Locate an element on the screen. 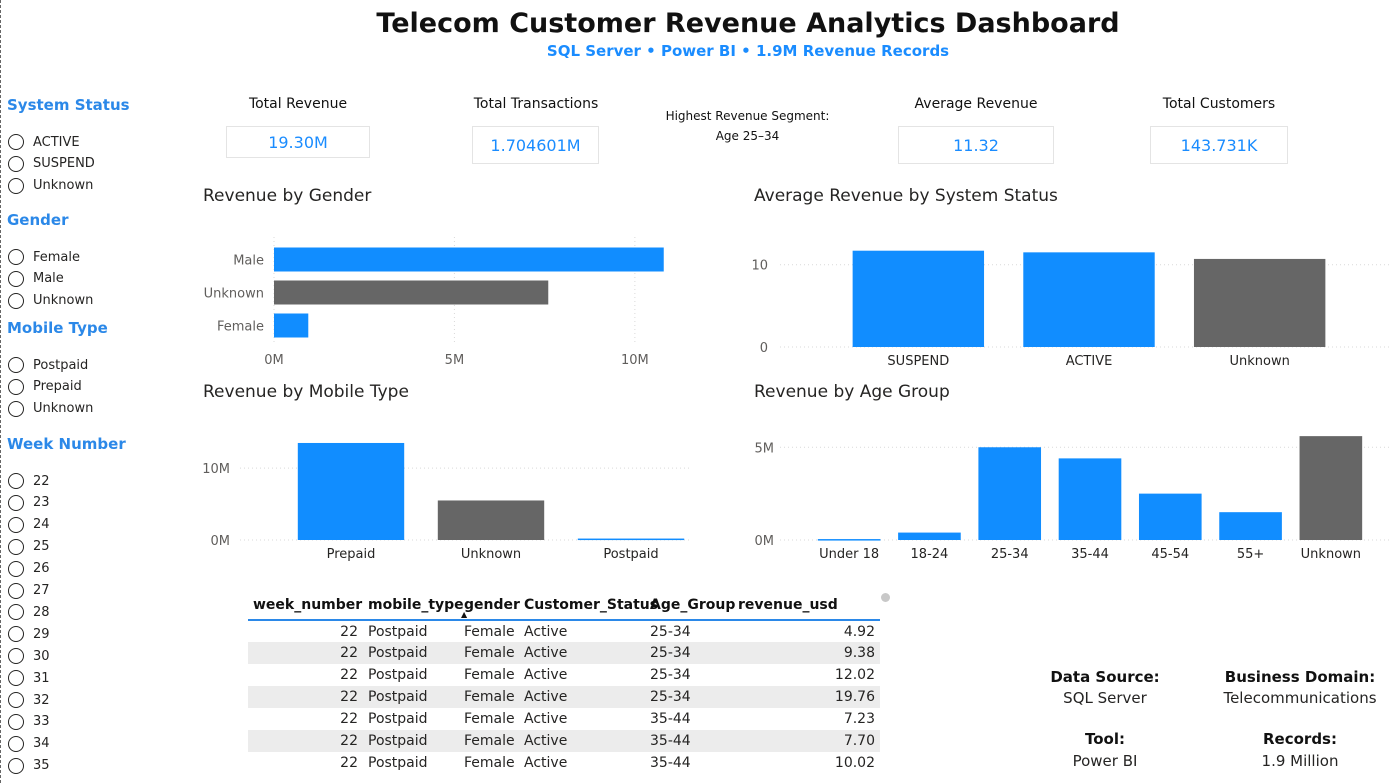  kpi-total-customers-card: 143.731K is located at coordinates (1219, 145).